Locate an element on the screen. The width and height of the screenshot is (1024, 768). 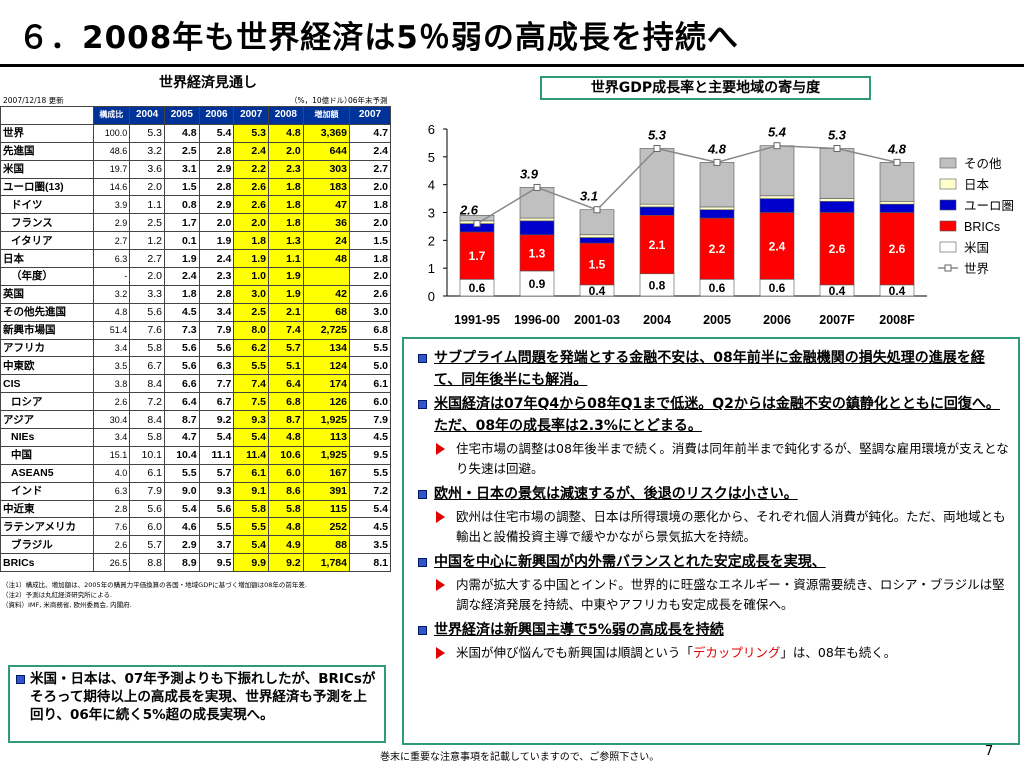
table-cell: 3.1 is located at coordinates (181, 169).